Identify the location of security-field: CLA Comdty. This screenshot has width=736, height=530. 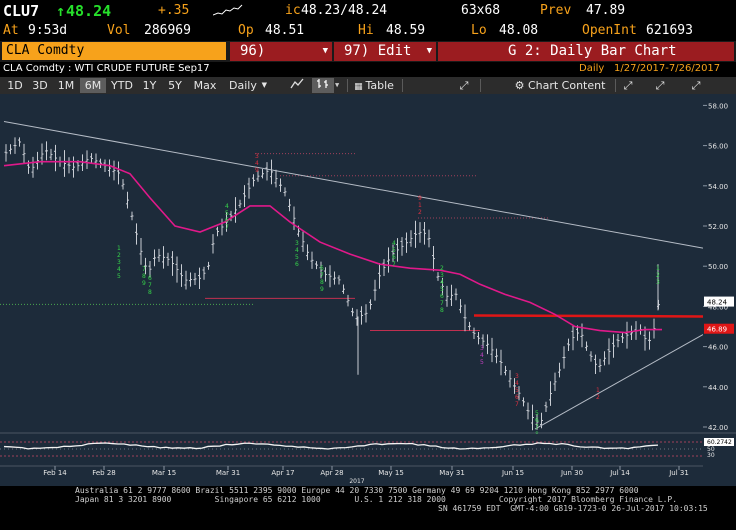
(114, 51).